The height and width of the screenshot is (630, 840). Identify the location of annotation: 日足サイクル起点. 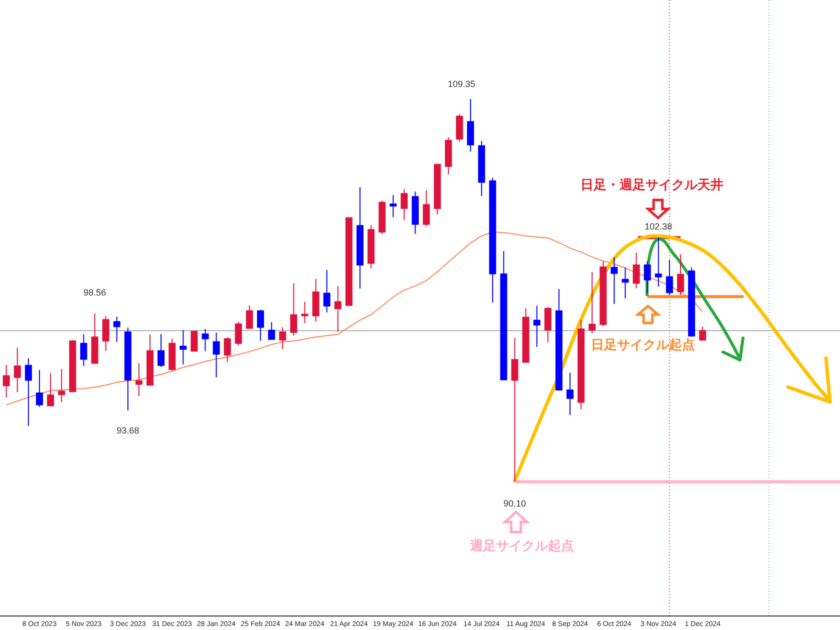
(643, 345).